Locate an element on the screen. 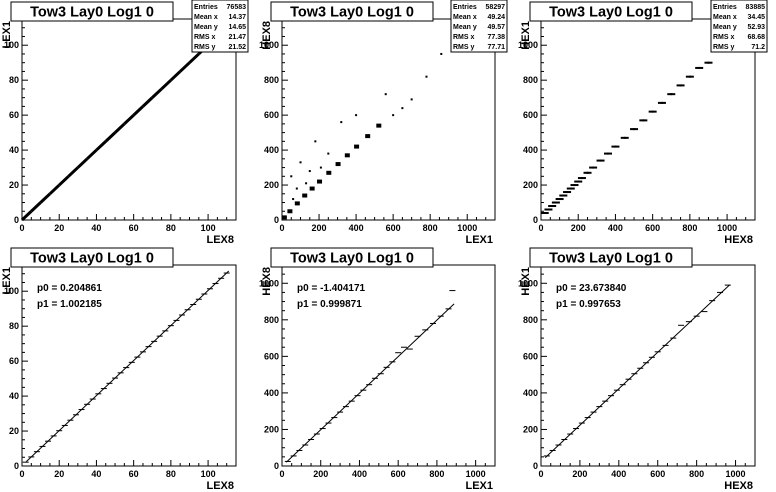 The width and height of the screenshot is (776, 492). stats-value: 14.37 is located at coordinates (237, 17).